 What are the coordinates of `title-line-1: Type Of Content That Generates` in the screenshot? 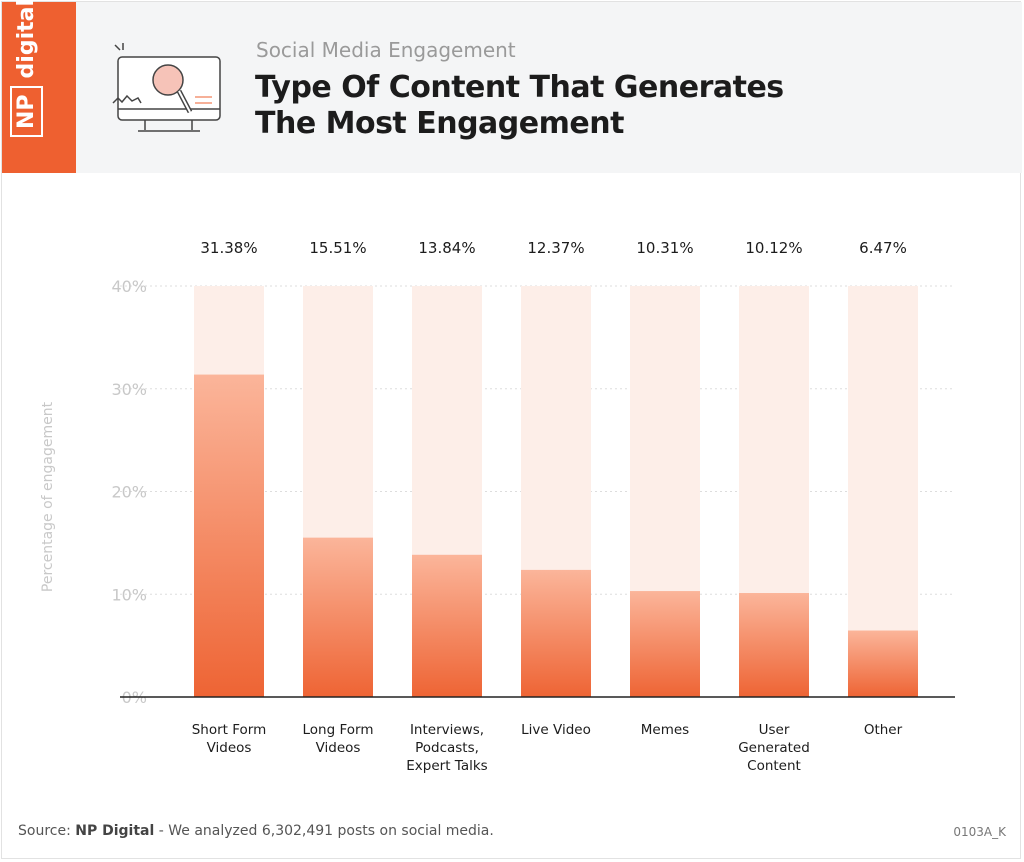 It's located at (519, 87).